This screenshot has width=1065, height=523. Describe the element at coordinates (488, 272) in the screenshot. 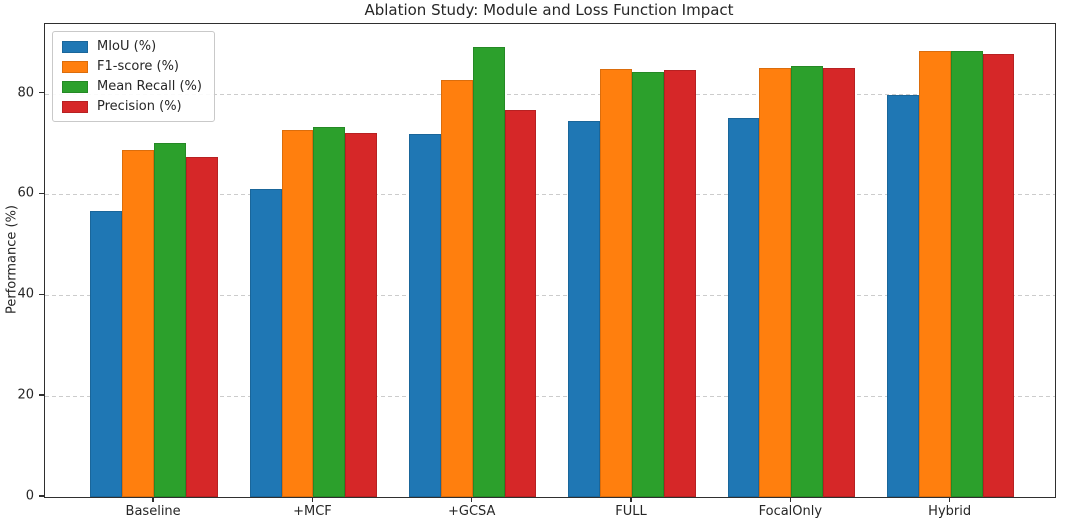

I see `bar-mean-recall-gcsa` at that location.